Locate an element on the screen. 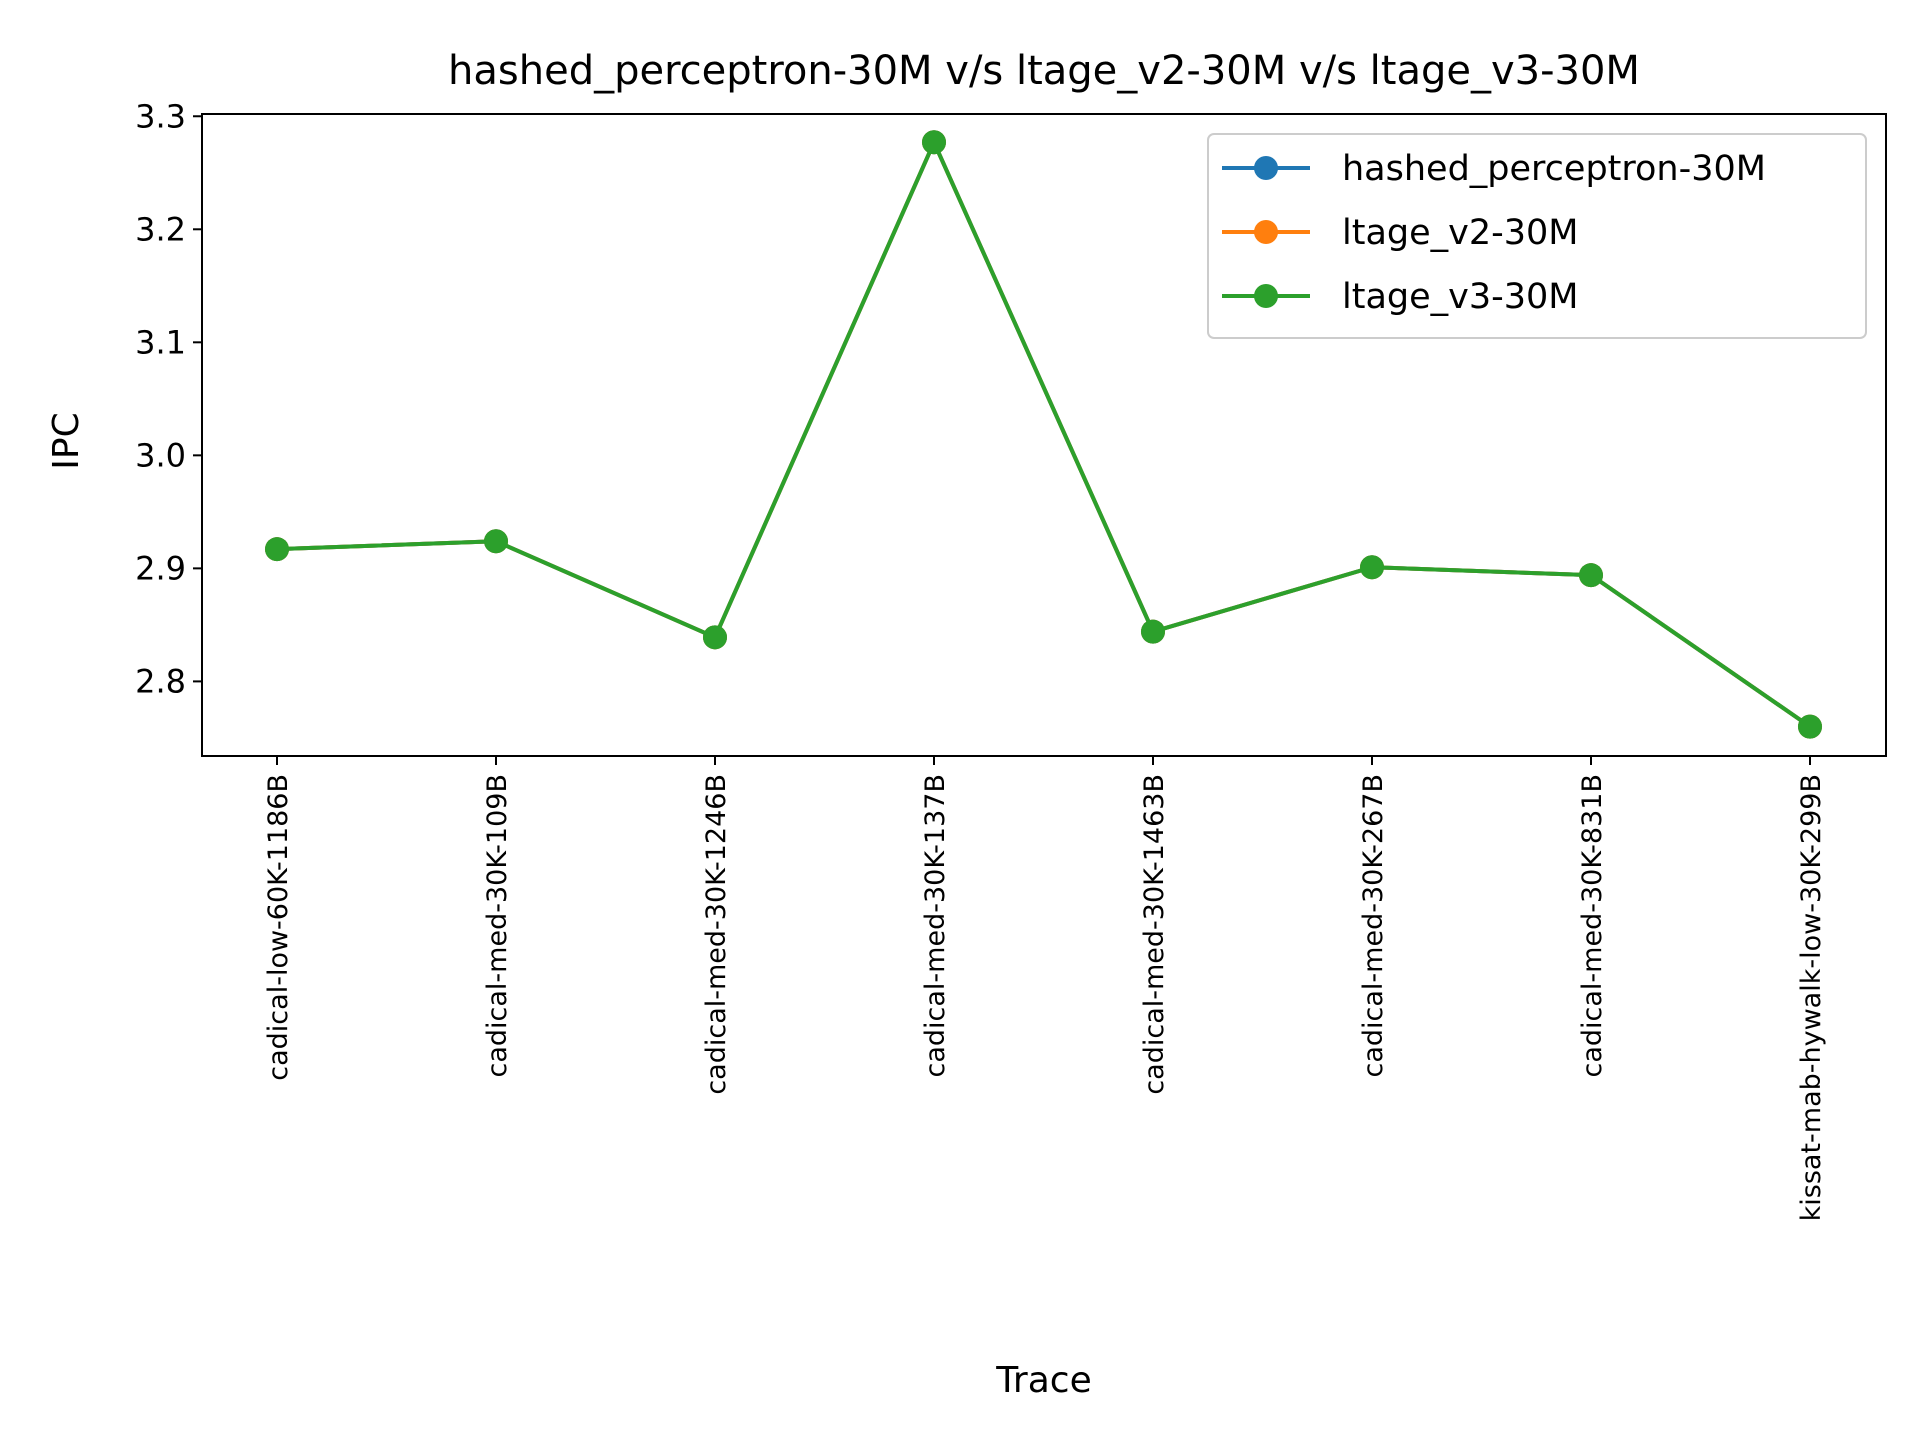 This screenshot has height=1445, width=1920. y-tick-label: 3.1 is located at coordinates (160, 342).